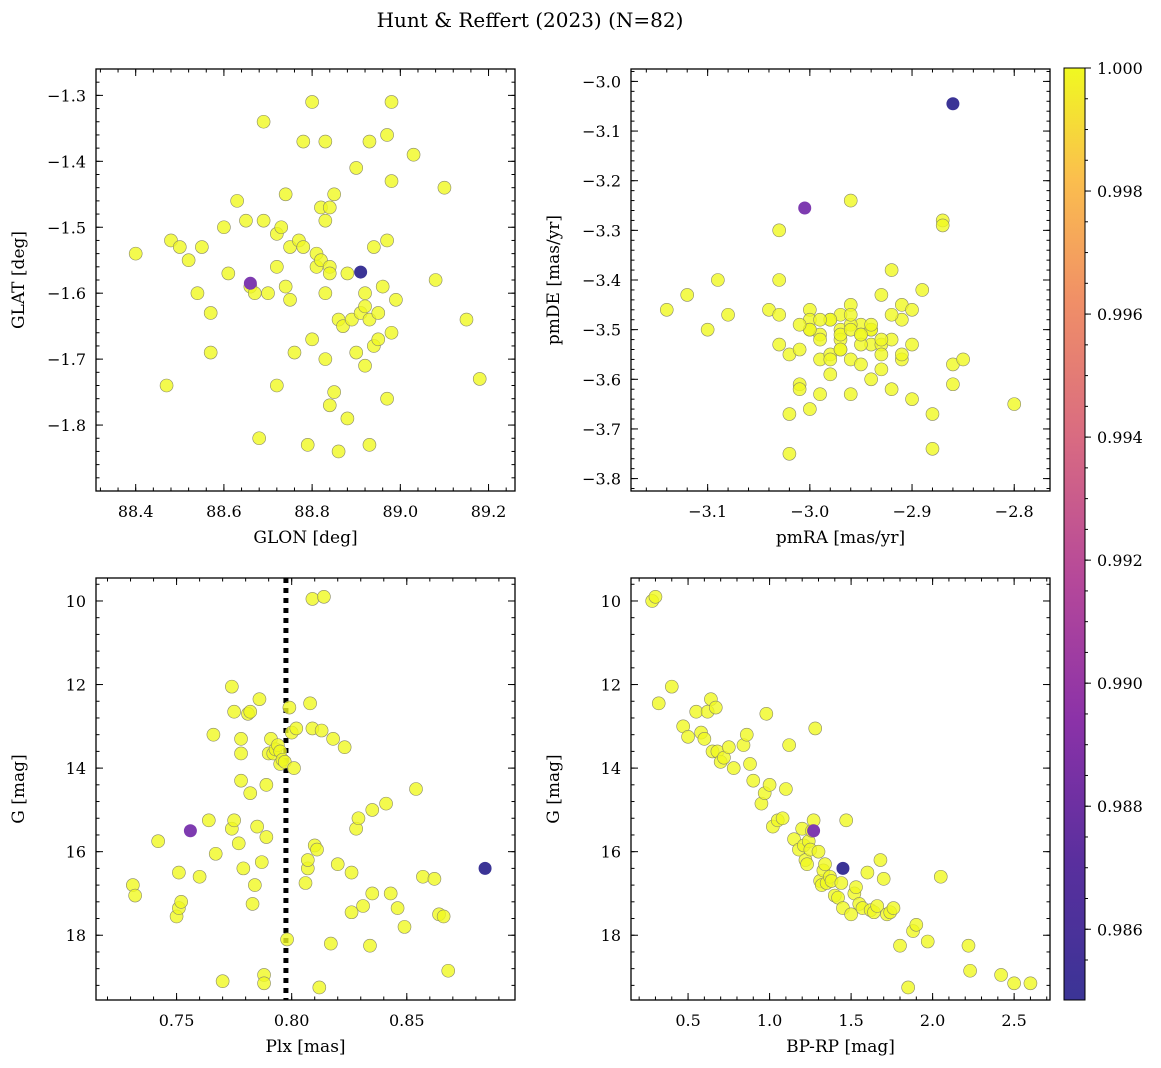 The image size is (1161, 1068). I want to click on x-tick-label: 2.0, so click(932, 1020).